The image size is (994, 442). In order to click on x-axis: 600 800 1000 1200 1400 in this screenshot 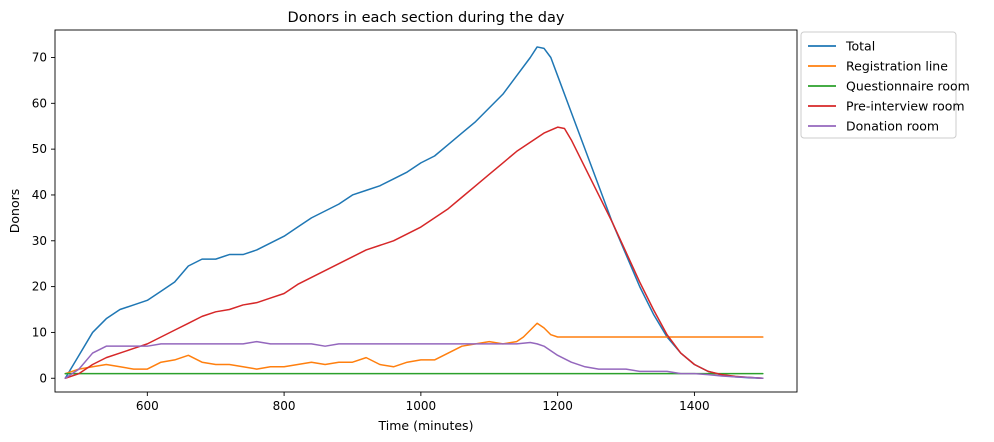, I will do `click(423, 402)`.